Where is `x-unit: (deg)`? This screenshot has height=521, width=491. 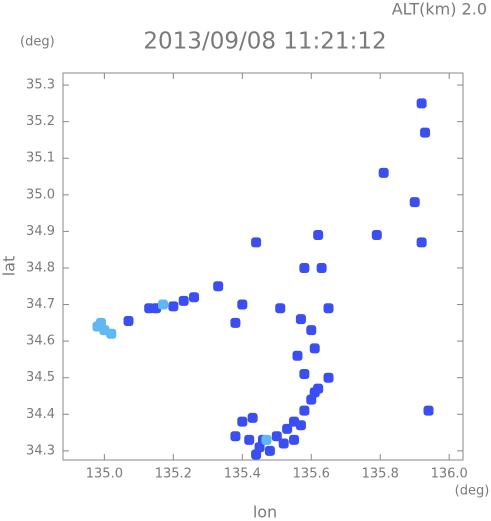 x-unit: (deg) is located at coordinates (472, 491).